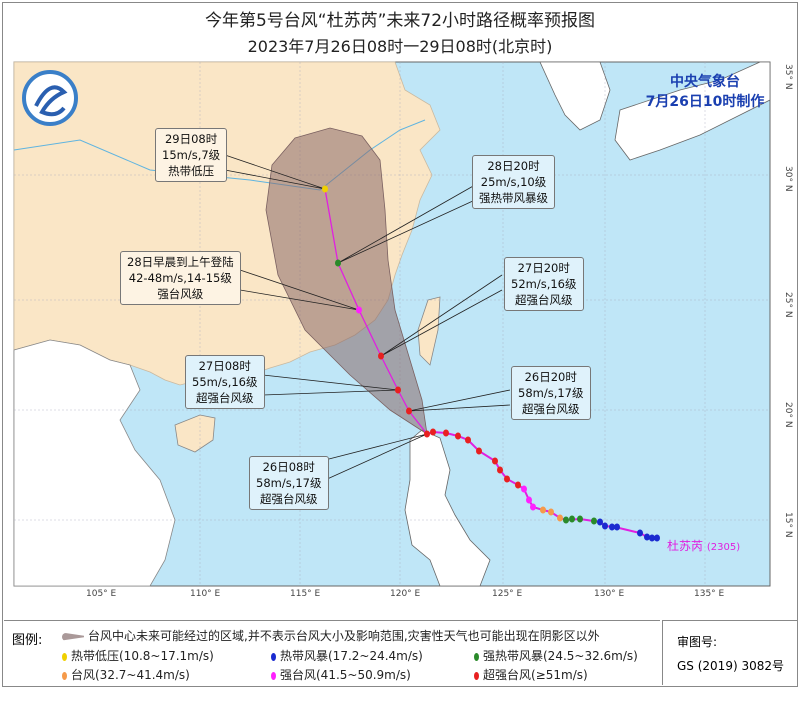 The width and height of the screenshot is (800, 701). Describe the element at coordinates (535, 675) in the screenshot. I see `legend-label: 超强台风(≥51m/s)` at that location.